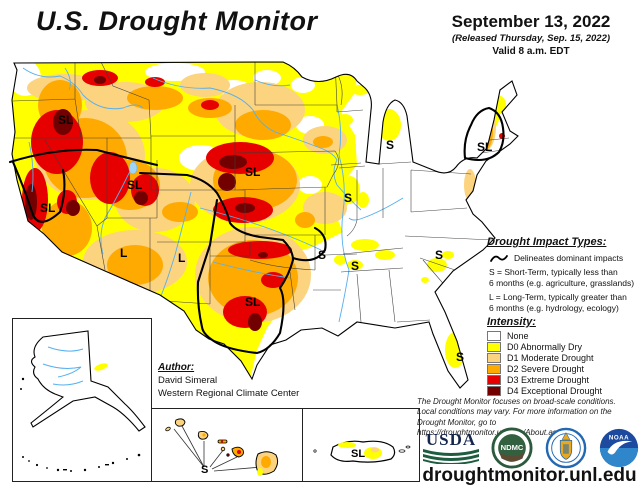 The image size is (641, 495). What do you see at coordinates (484, 147) in the screenshot?
I see `impact-label-new-england: SL` at bounding box center [484, 147].